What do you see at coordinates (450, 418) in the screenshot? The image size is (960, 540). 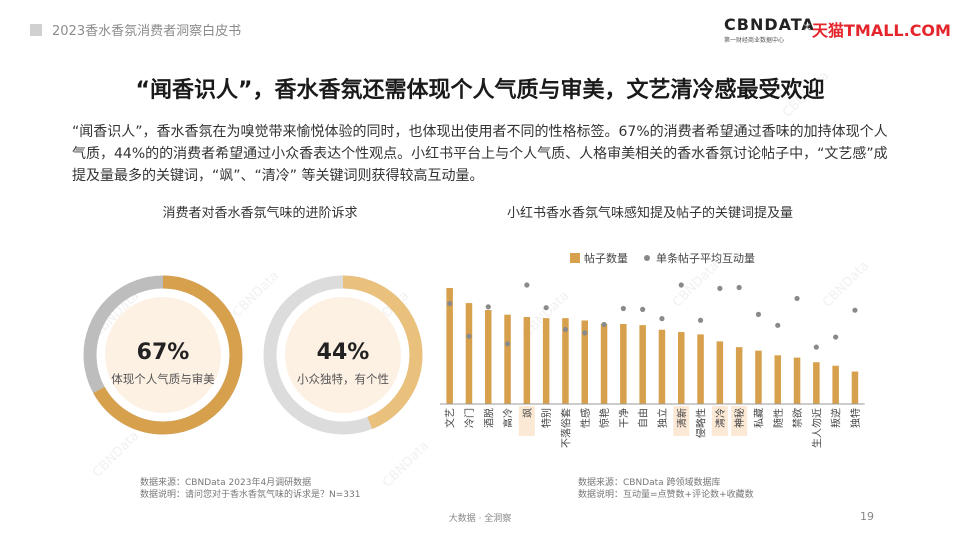 I see `category-label: 文艺` at bounding box center [450, 418].